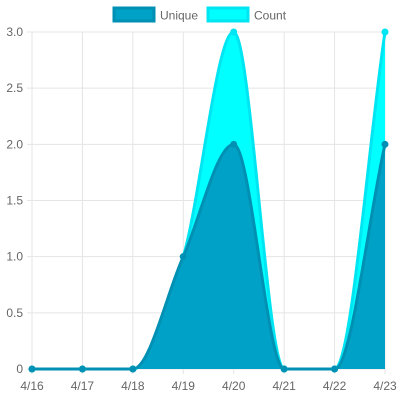  What do you see at coordinates (199, 14) in the screenshot?
I see `legend: Unique Count` at bounding box center [199, 14].